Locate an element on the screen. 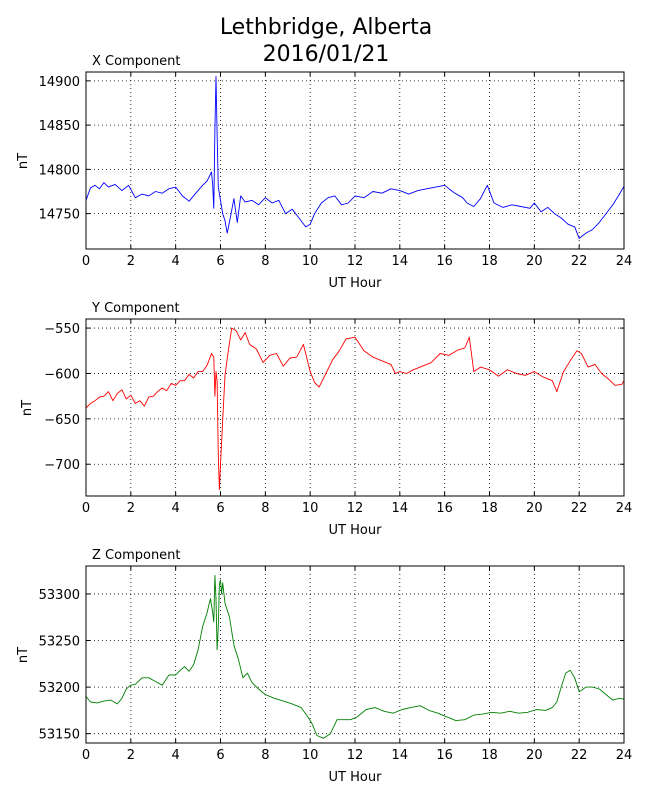 The width and height of the screenshot is (650, 800). figure-title-line2: 2016/01/21 is located at coordinates (326, 54).